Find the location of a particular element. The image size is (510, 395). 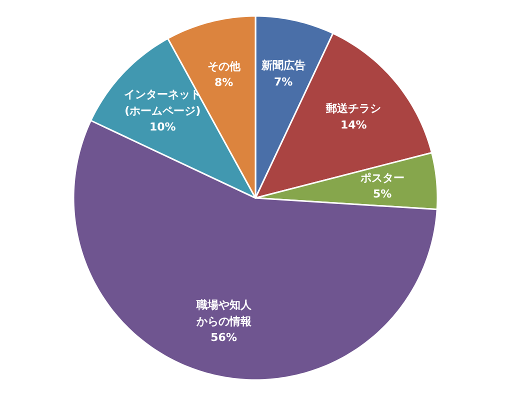

slice-label: 職場や知人からの情報 is located at coordinates (223, 313).